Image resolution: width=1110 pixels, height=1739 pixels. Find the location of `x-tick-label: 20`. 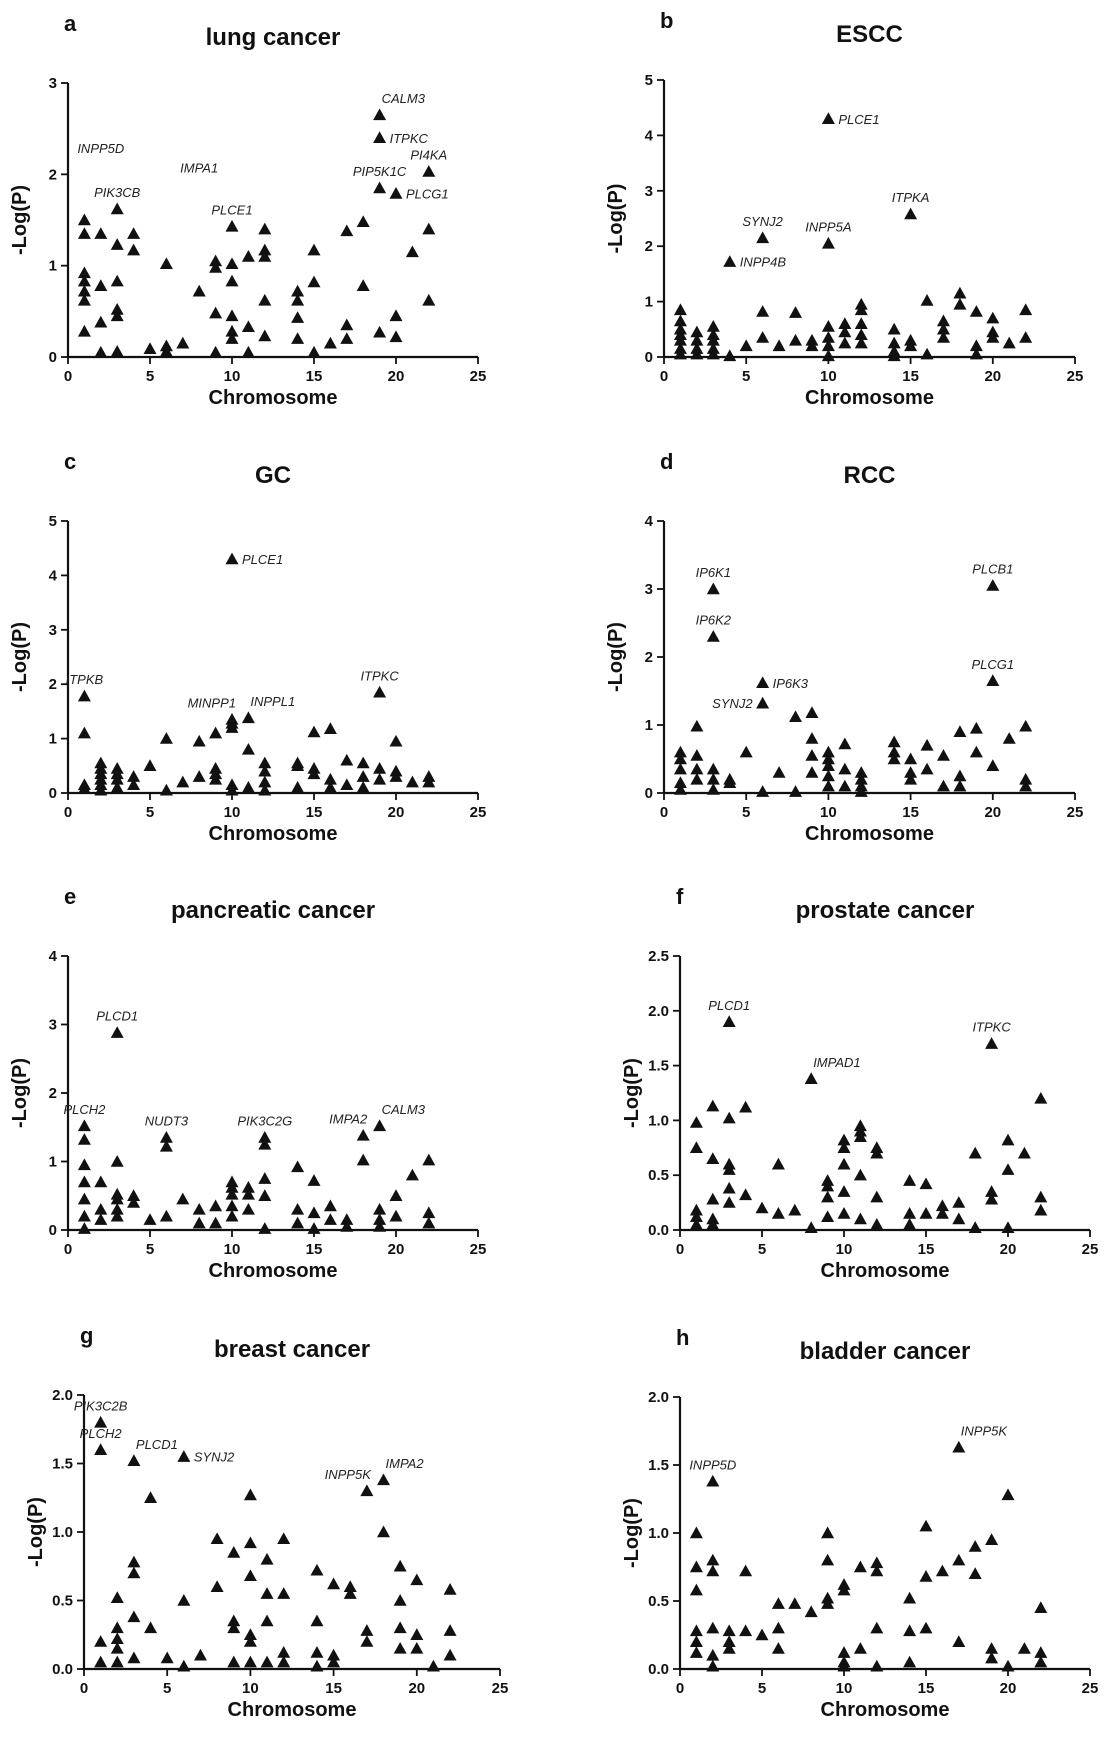

x-tick-label: 20 is located at coordinates (992, 376).